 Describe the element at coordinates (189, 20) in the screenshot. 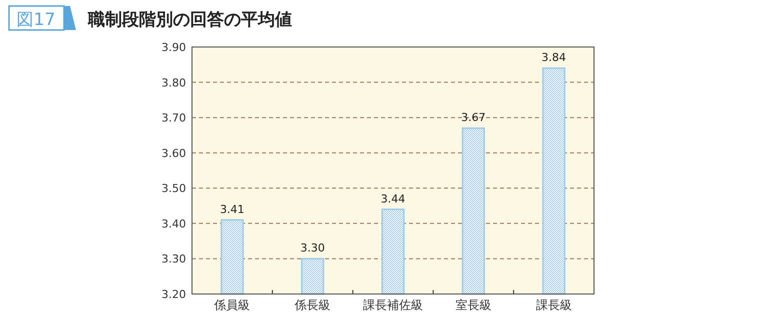

I see `chart-title: 職制段階別の回答の平均値` at that location.